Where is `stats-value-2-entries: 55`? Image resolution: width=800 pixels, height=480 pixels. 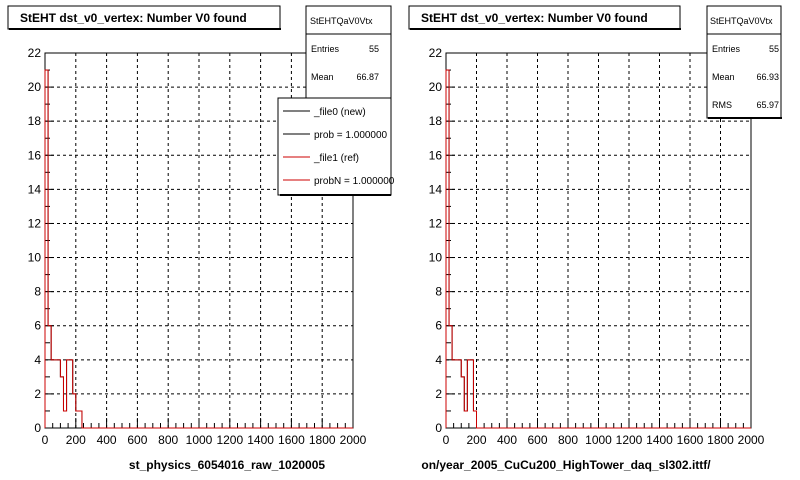
stats-value-2-entries: 55 is located at coordinates (774, 49).